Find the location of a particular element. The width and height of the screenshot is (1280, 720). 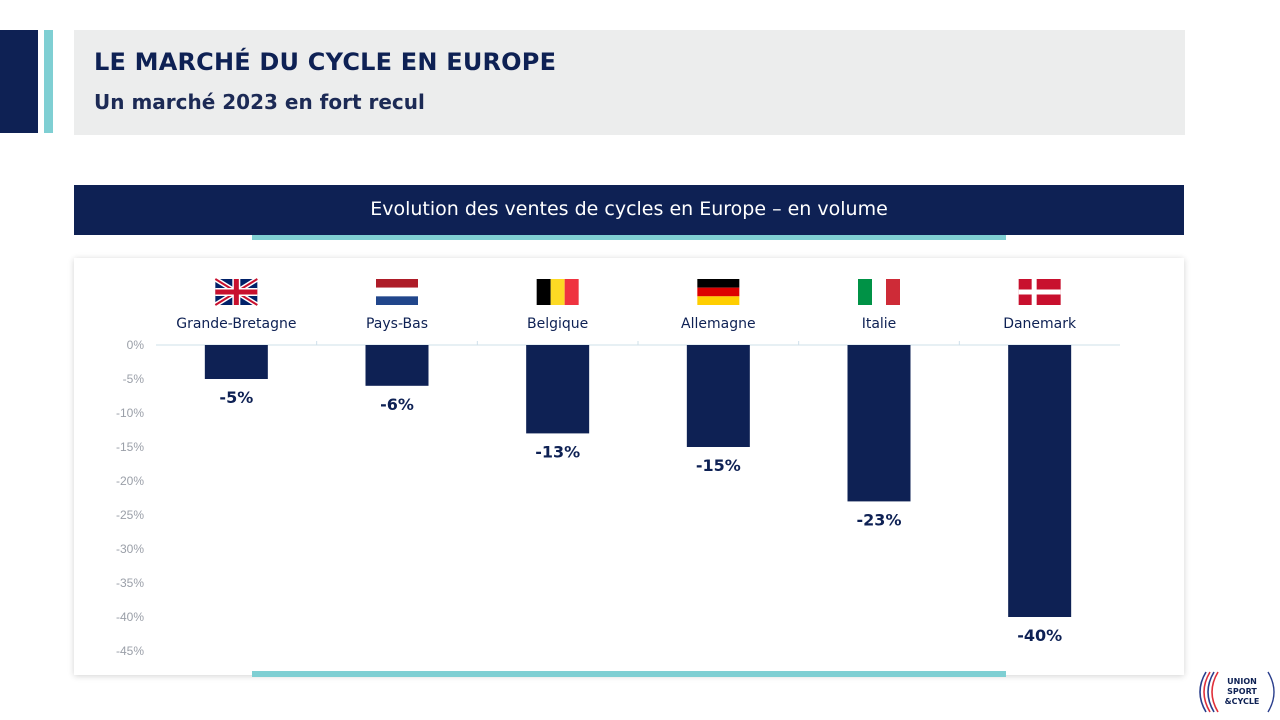

category-label: Grande-Bretagne is located at coordinates (236, 324).